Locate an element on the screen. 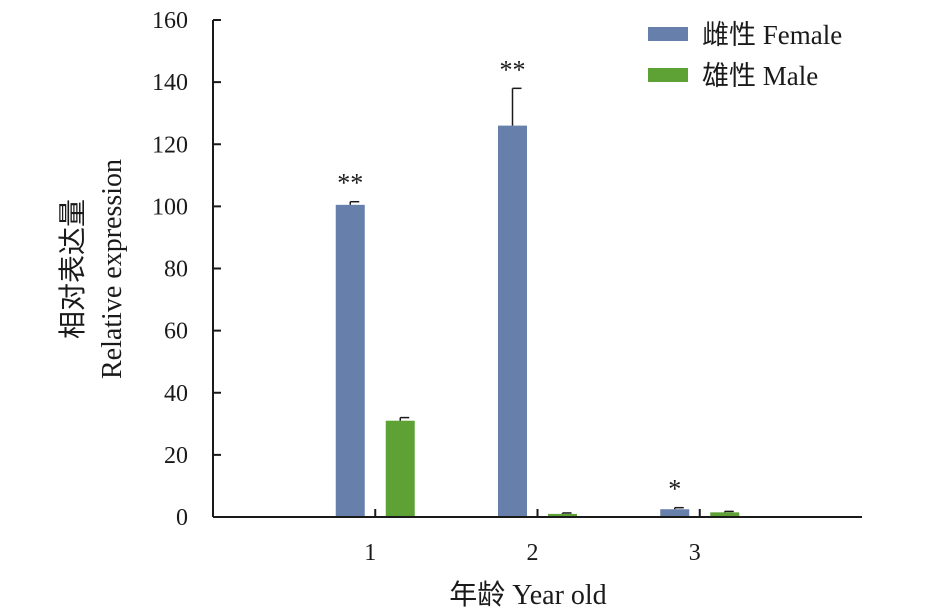  y-tick-label-5: 100 is located at coordinates (170, 207).